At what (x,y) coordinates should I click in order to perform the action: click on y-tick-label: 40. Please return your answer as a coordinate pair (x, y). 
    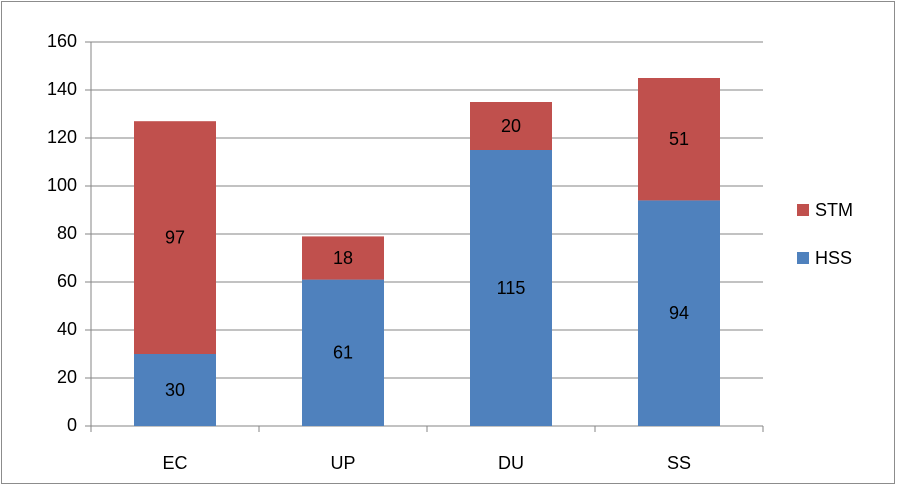
    Looking at the image, I should click on (67, 329).